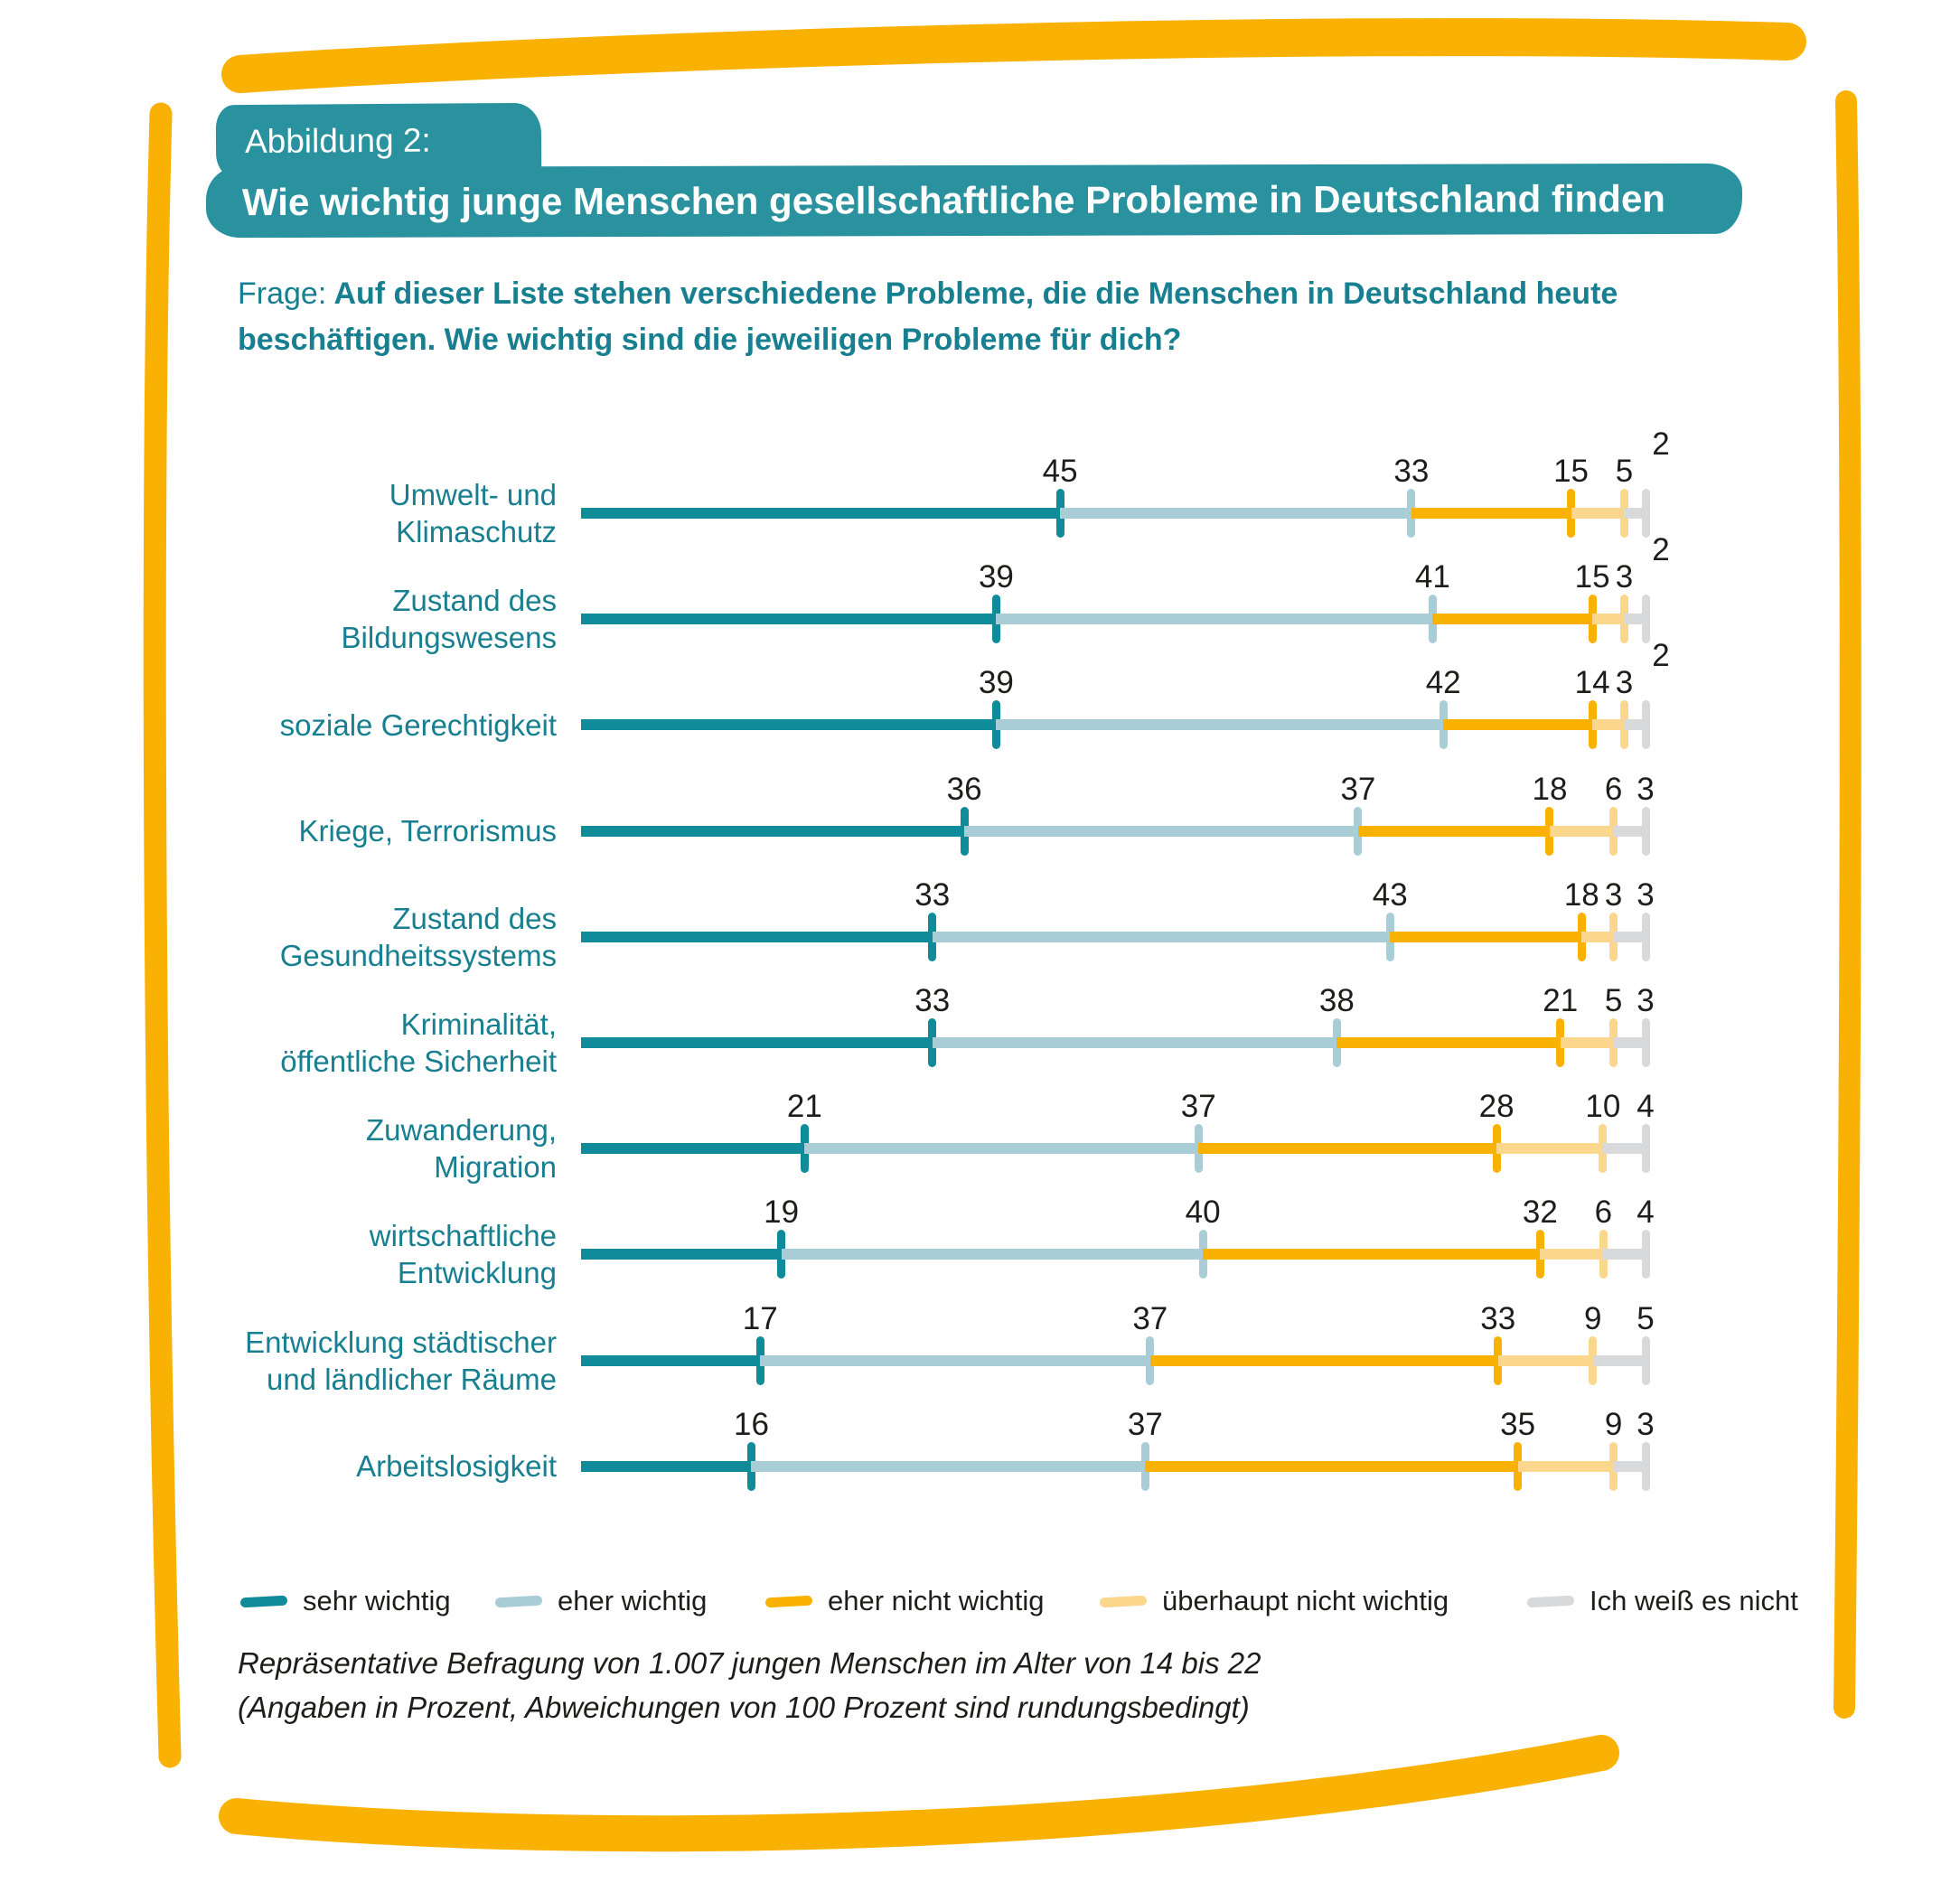 The image size is (1960, 1902). I want to click on category-label-line: Gesundheitssystems, so click(418, 955).